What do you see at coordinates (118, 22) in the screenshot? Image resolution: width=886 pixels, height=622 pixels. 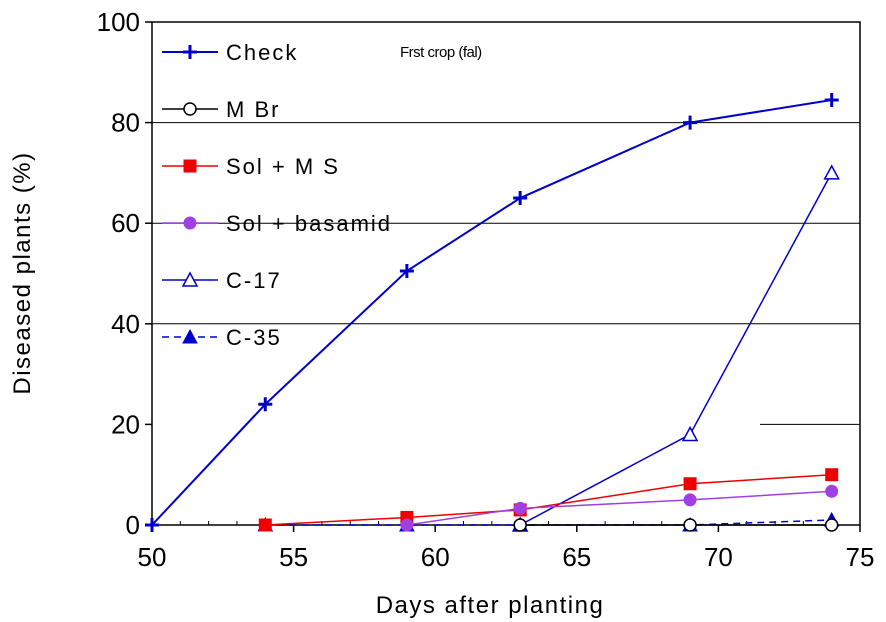 I see `y-tick-label: 100` at bounding box center [118, 22].